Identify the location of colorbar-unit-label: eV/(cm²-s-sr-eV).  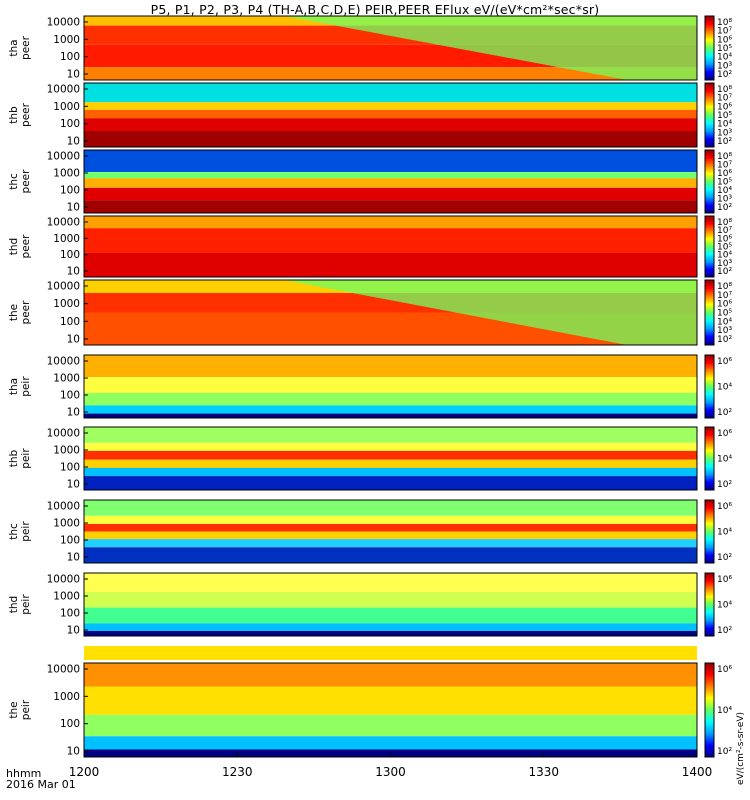
(741, 748).